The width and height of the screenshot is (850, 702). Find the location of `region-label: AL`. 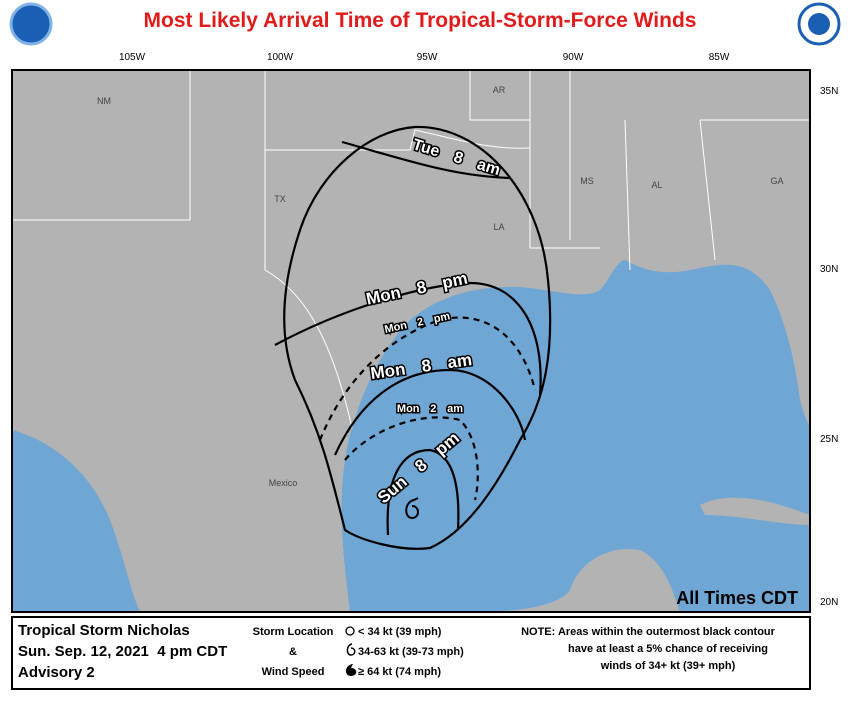

region-label: AL is located at coordinates (656, 185).